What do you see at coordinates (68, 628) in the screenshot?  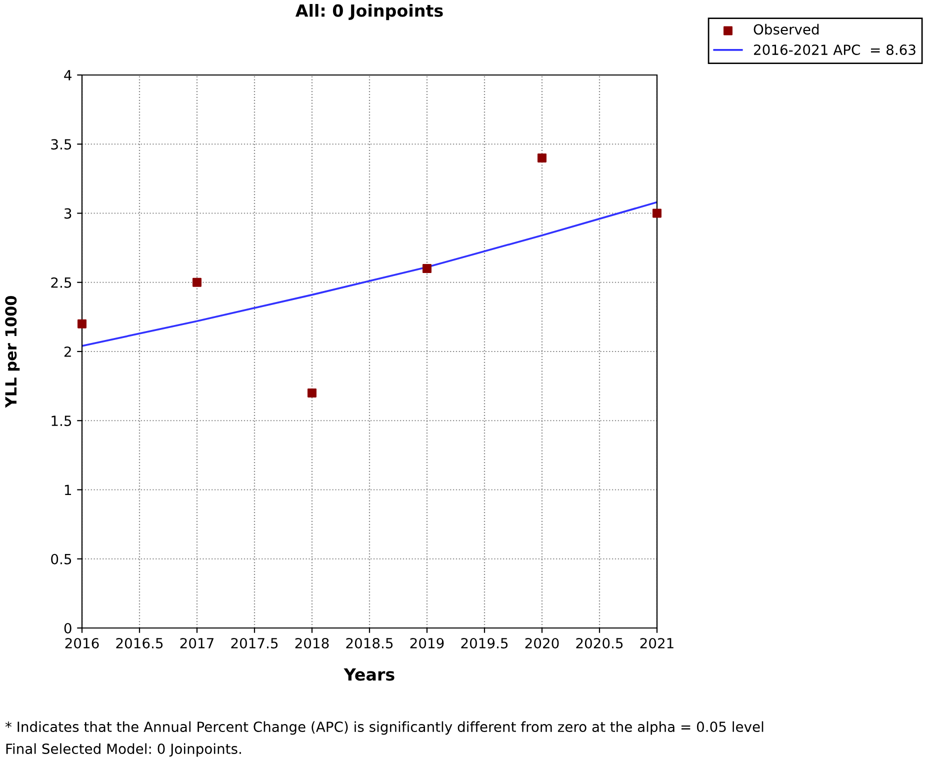 I see `y-tick-label: 0` at bounding box center [68, 628].